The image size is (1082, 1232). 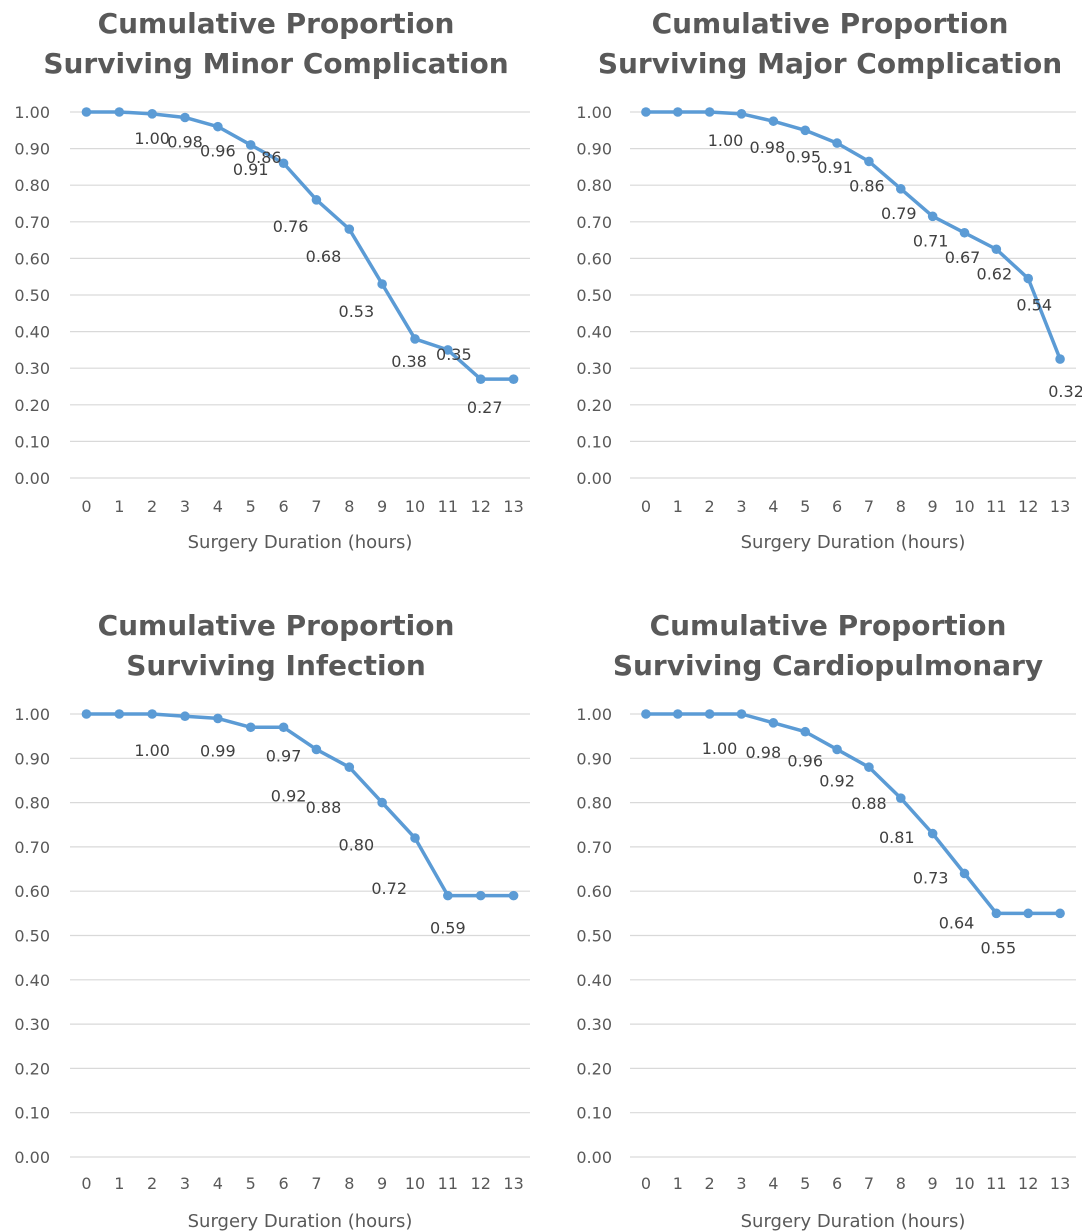 I want to click on data-label: 0.35, so click(x=454, y=354).